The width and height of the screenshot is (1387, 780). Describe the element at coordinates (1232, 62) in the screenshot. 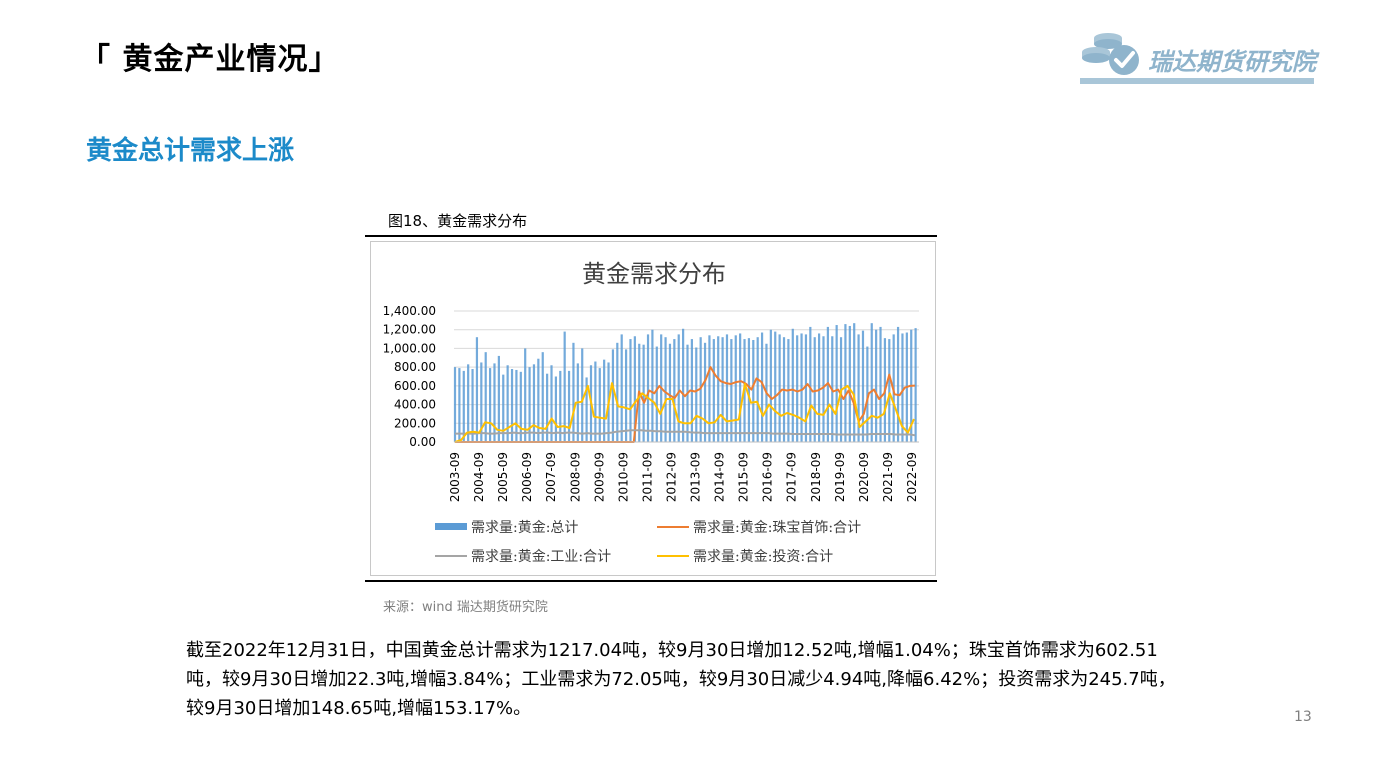

I see `logo-text: 瑞达期货研究院` at that location.